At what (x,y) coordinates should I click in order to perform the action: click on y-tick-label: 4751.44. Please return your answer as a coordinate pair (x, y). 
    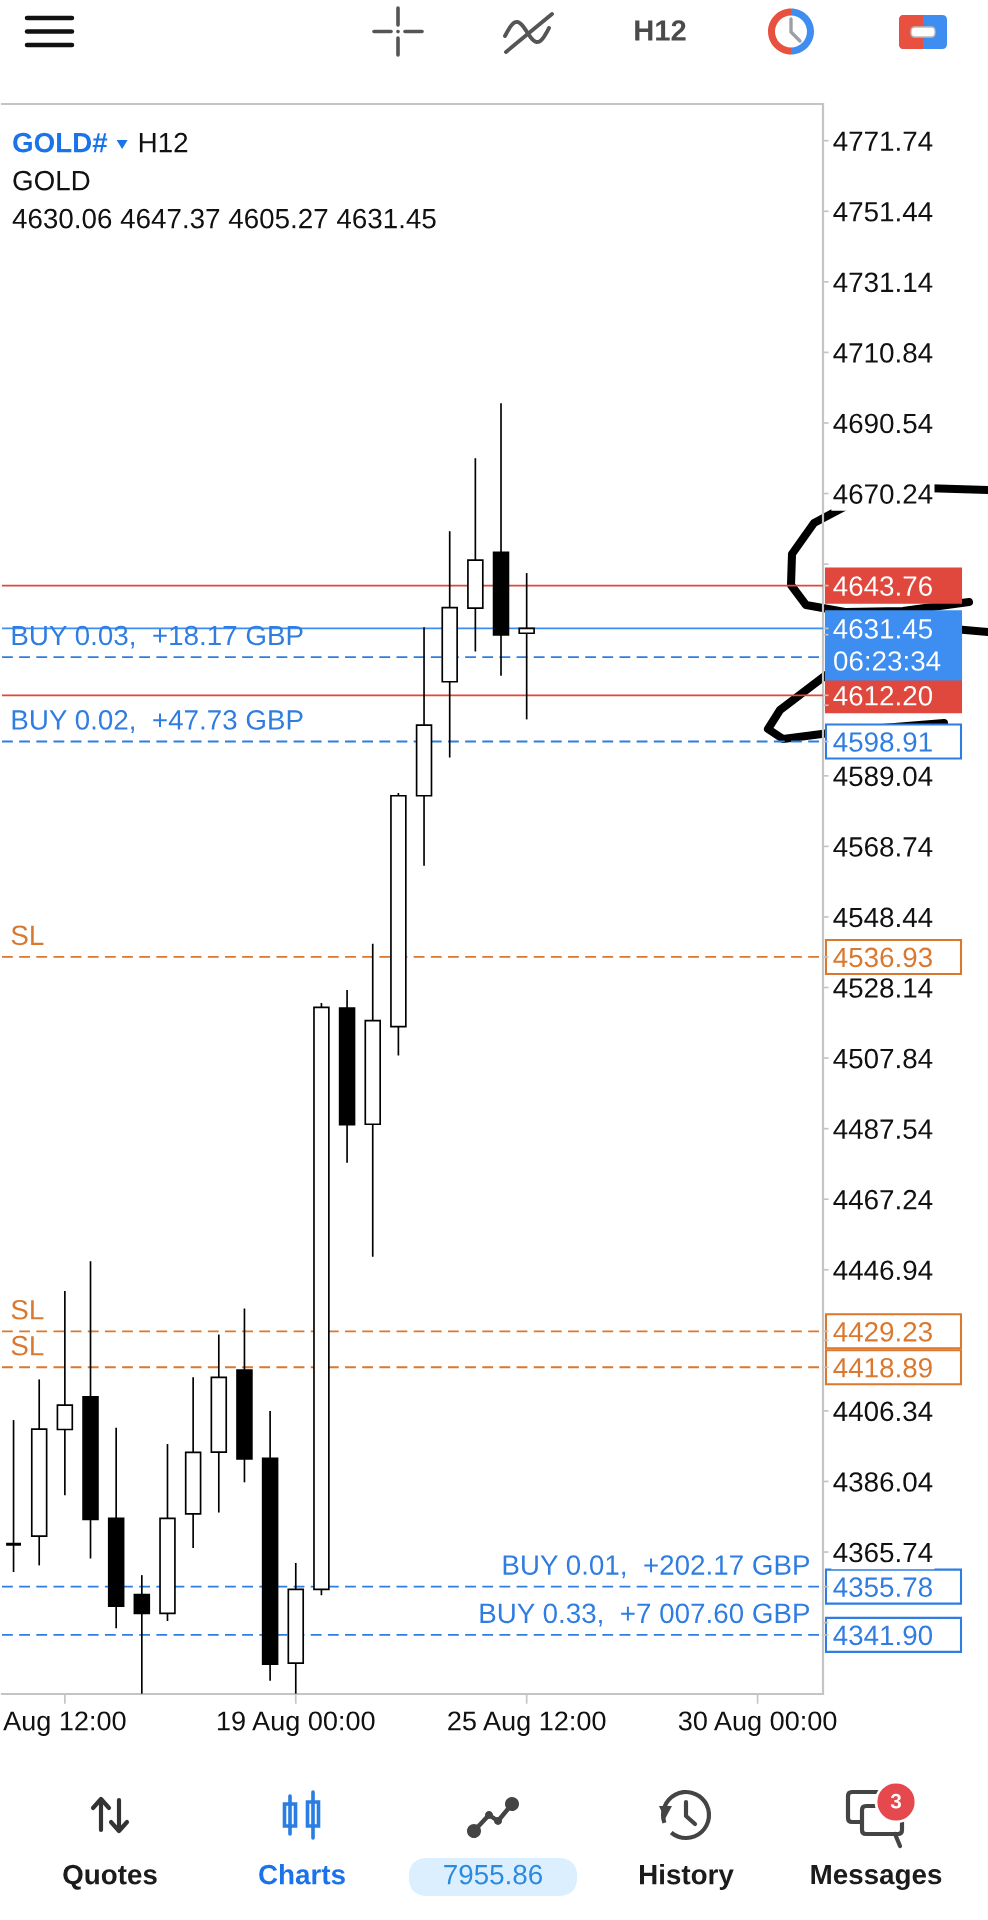
    Looking at the image, I should click on (883, 212).